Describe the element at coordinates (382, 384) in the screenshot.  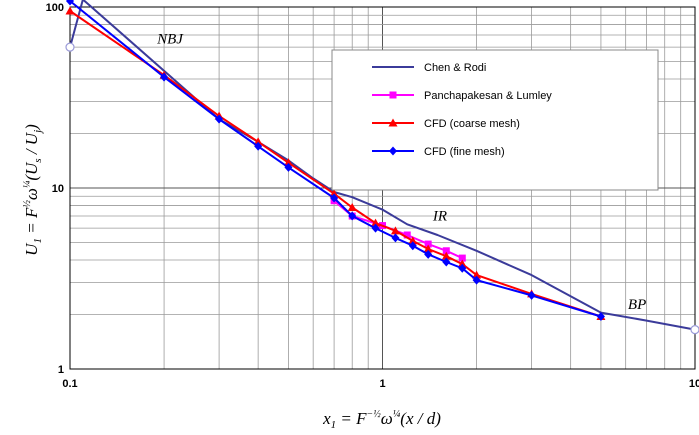
I see `x-tick-label: 1` at that location.